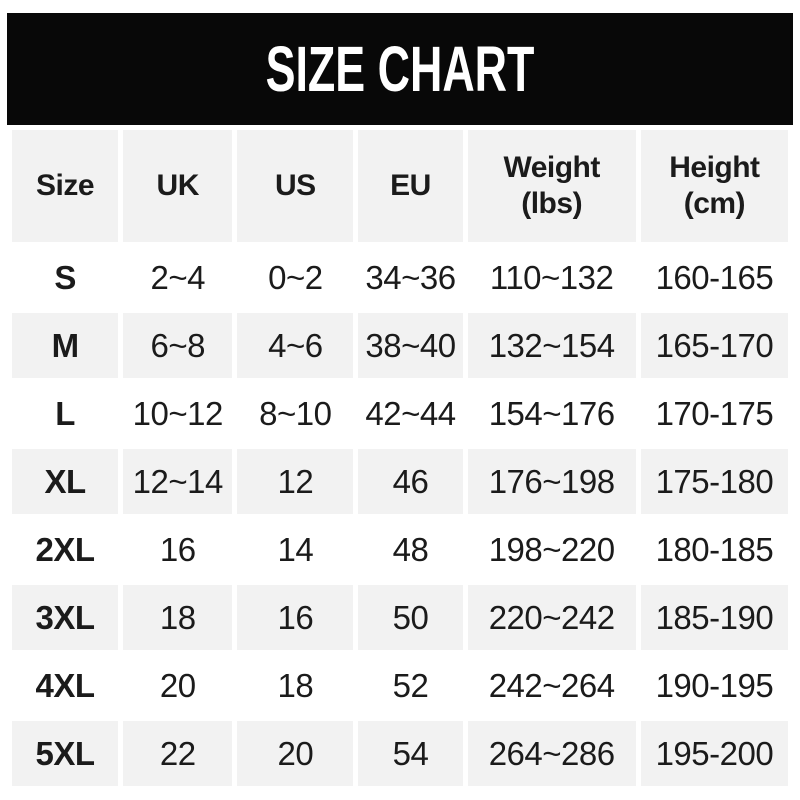 This screenshot has width=800, height=800. I want to click on table-row: XL 12~14 12 46 176~198 175-180, so click(400, 481).